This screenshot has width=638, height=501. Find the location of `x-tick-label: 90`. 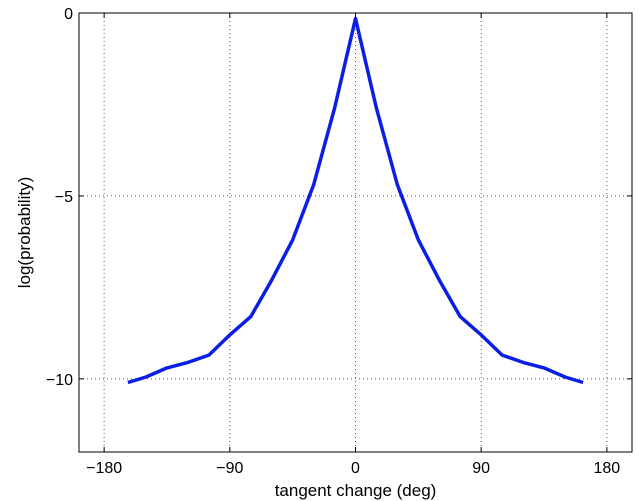

x-tick-label: 90 is located at coordinates (481, 468).